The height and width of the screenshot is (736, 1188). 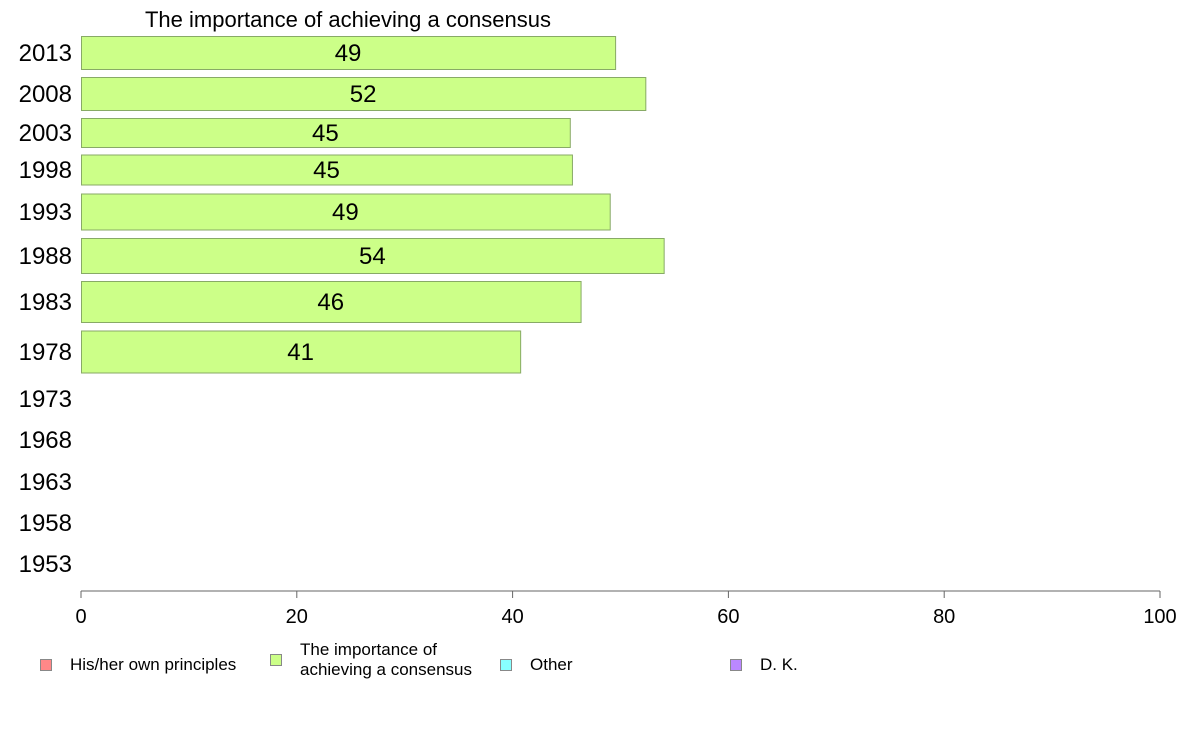 I want to click on y-tick-label: 1963, so click(x=45, y=482).